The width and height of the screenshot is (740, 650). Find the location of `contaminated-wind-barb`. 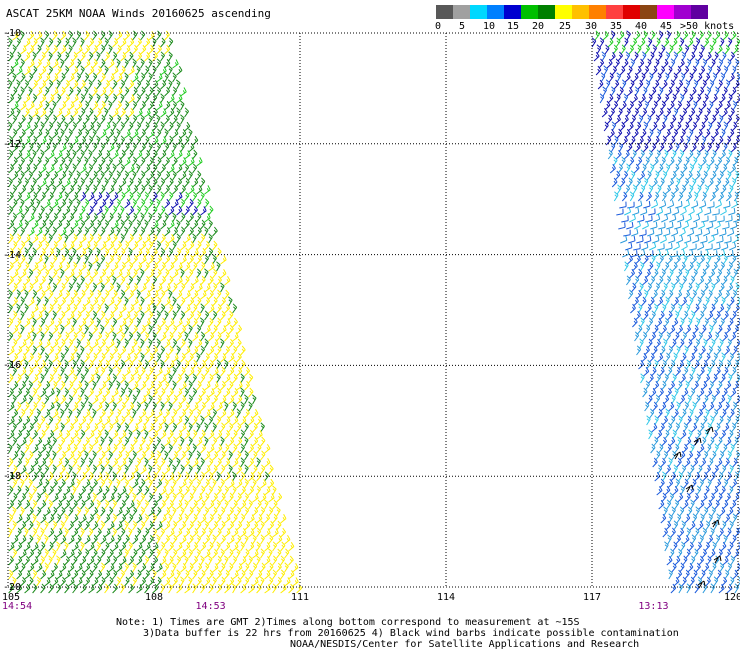

contaminated-wind-barb is located at coordinates (689, 488).